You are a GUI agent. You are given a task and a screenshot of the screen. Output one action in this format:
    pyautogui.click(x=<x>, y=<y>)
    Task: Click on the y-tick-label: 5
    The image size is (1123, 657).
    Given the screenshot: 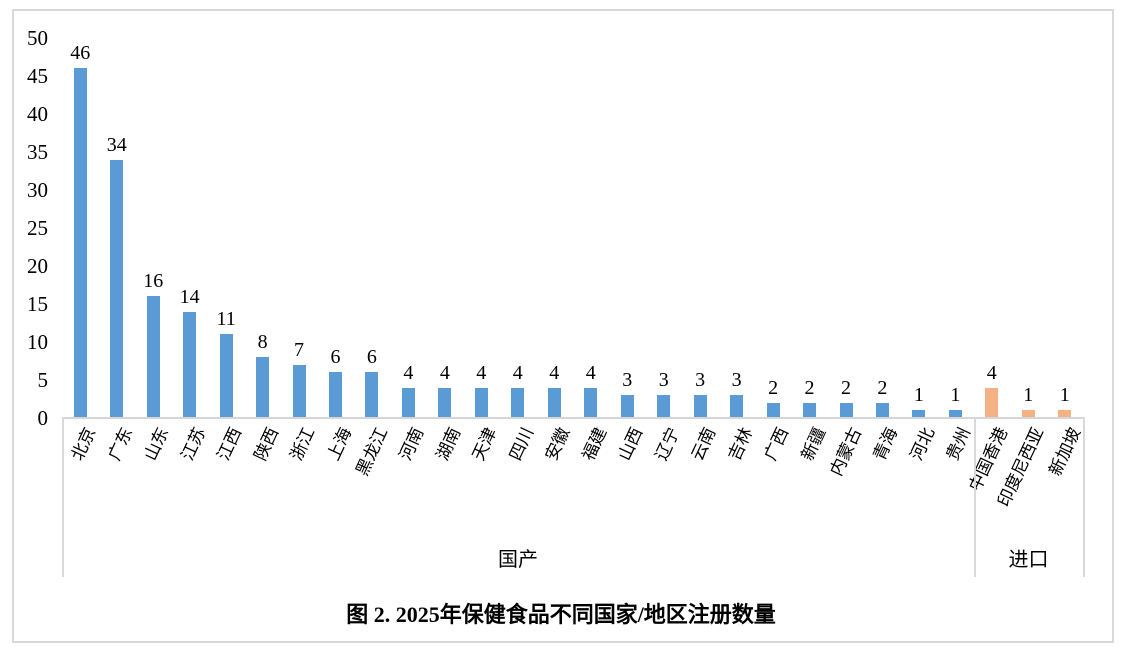 What is the action you would take?
    pyautogui.click(x=43, y=380)
    